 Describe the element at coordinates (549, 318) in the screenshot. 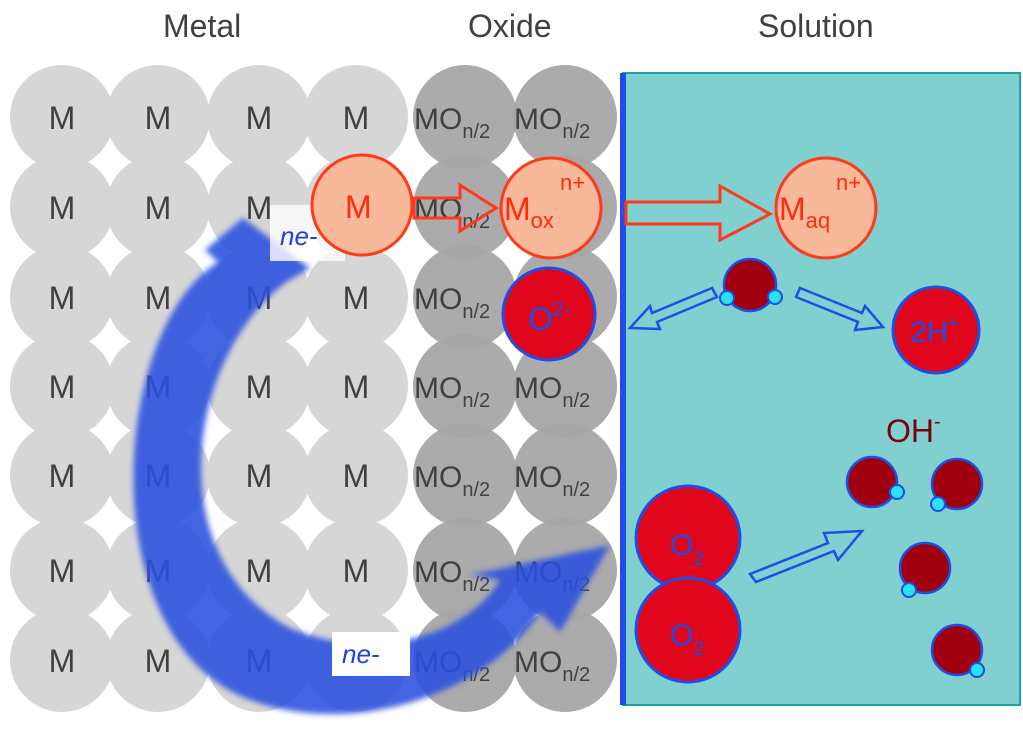

I see `svg-text: O2-` at that location.